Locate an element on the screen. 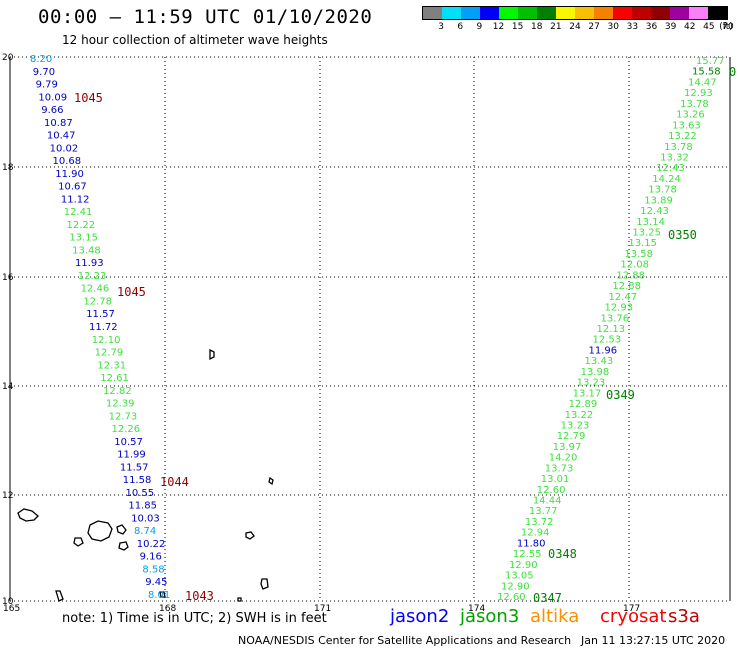 The image size is (740, 650). y-axis-label: 16 is located at coordinates (8, 278).